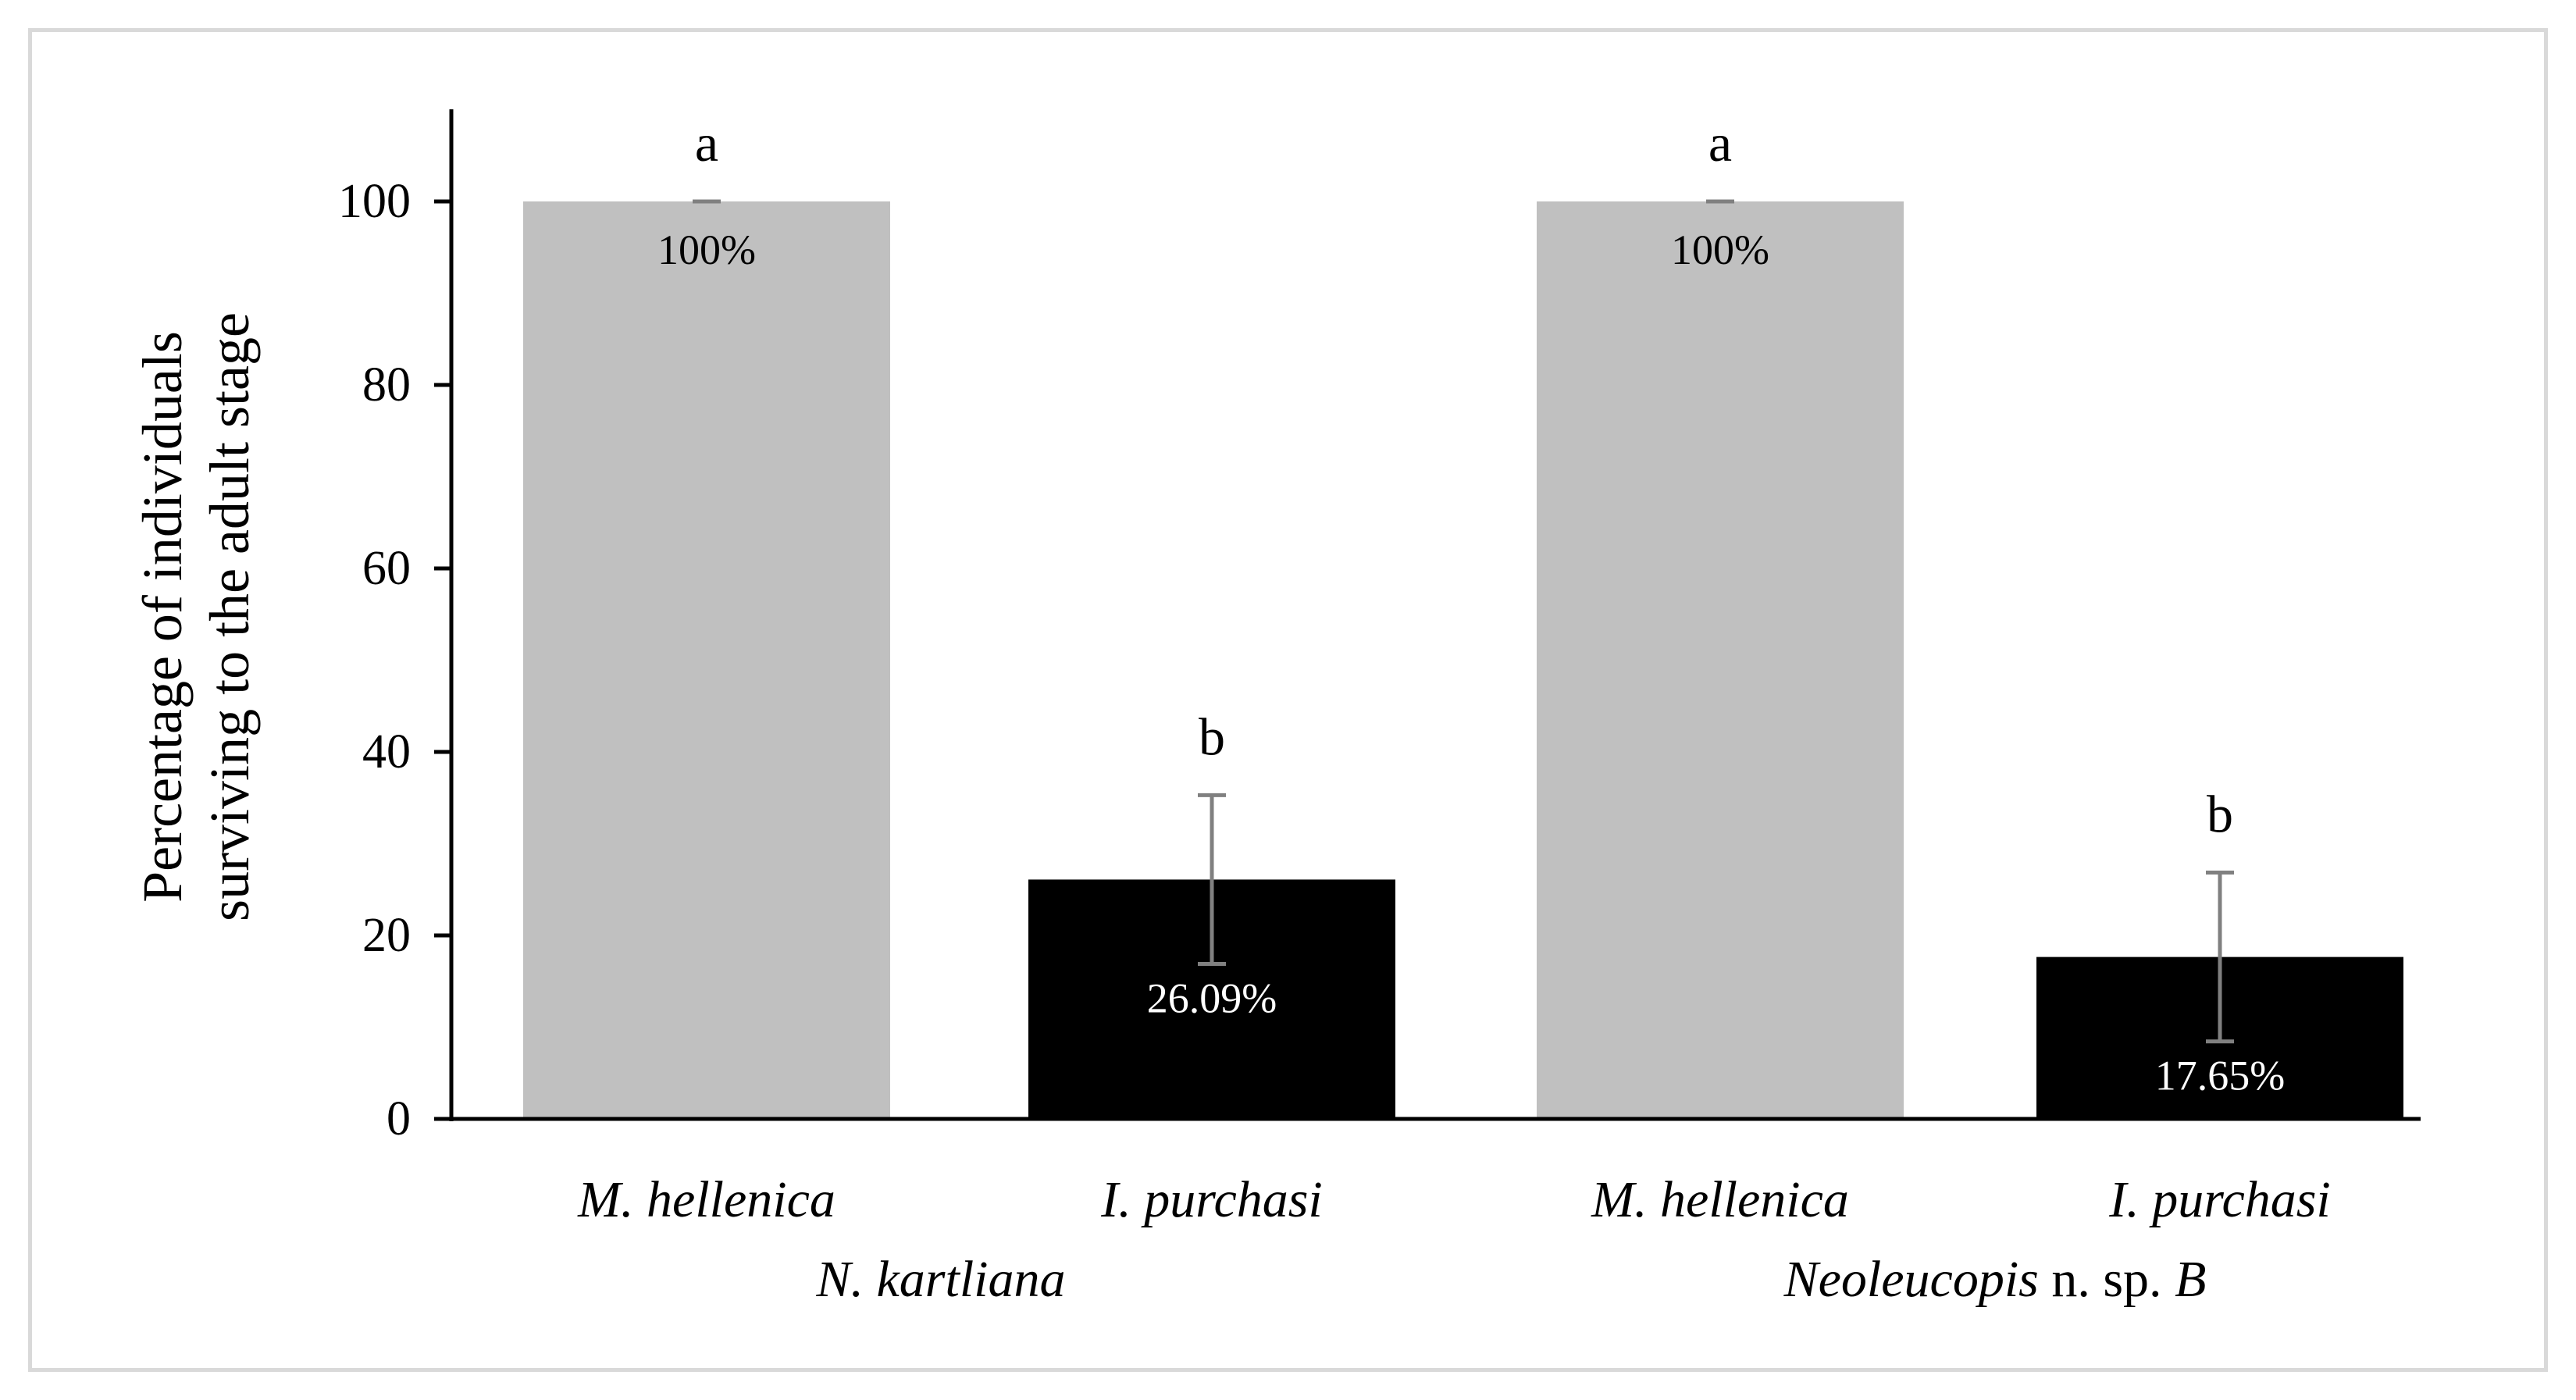 Image resolution: width=2576 pixels, height=1400 pixels. What do you see at coordinates (387, 569) in the screenshot?
I see `y-tick-label: 60` at bounding box center [387, 569].